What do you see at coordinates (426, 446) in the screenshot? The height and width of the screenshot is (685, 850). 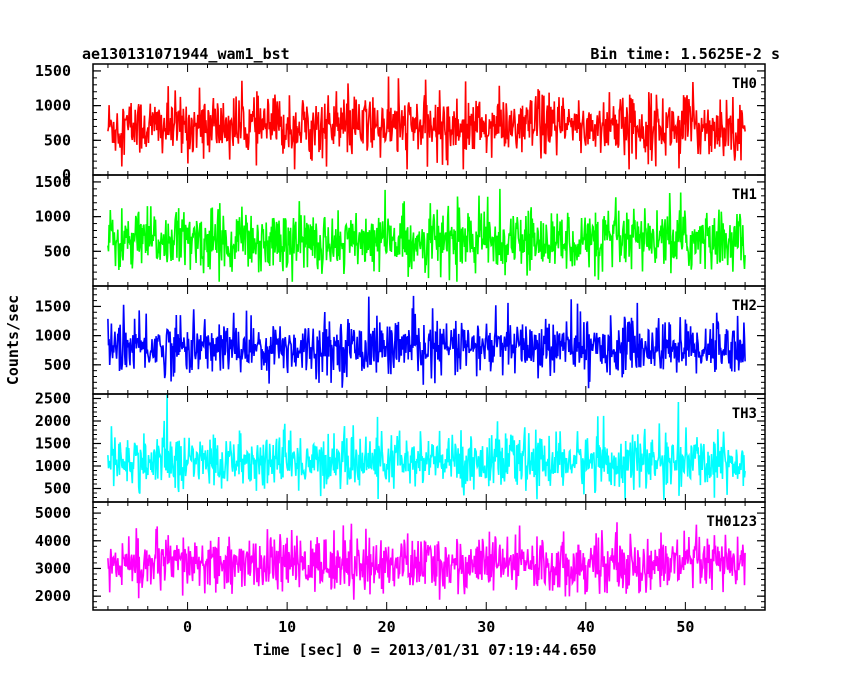 I see `series-line-th3` at bounding box center [426, 446].